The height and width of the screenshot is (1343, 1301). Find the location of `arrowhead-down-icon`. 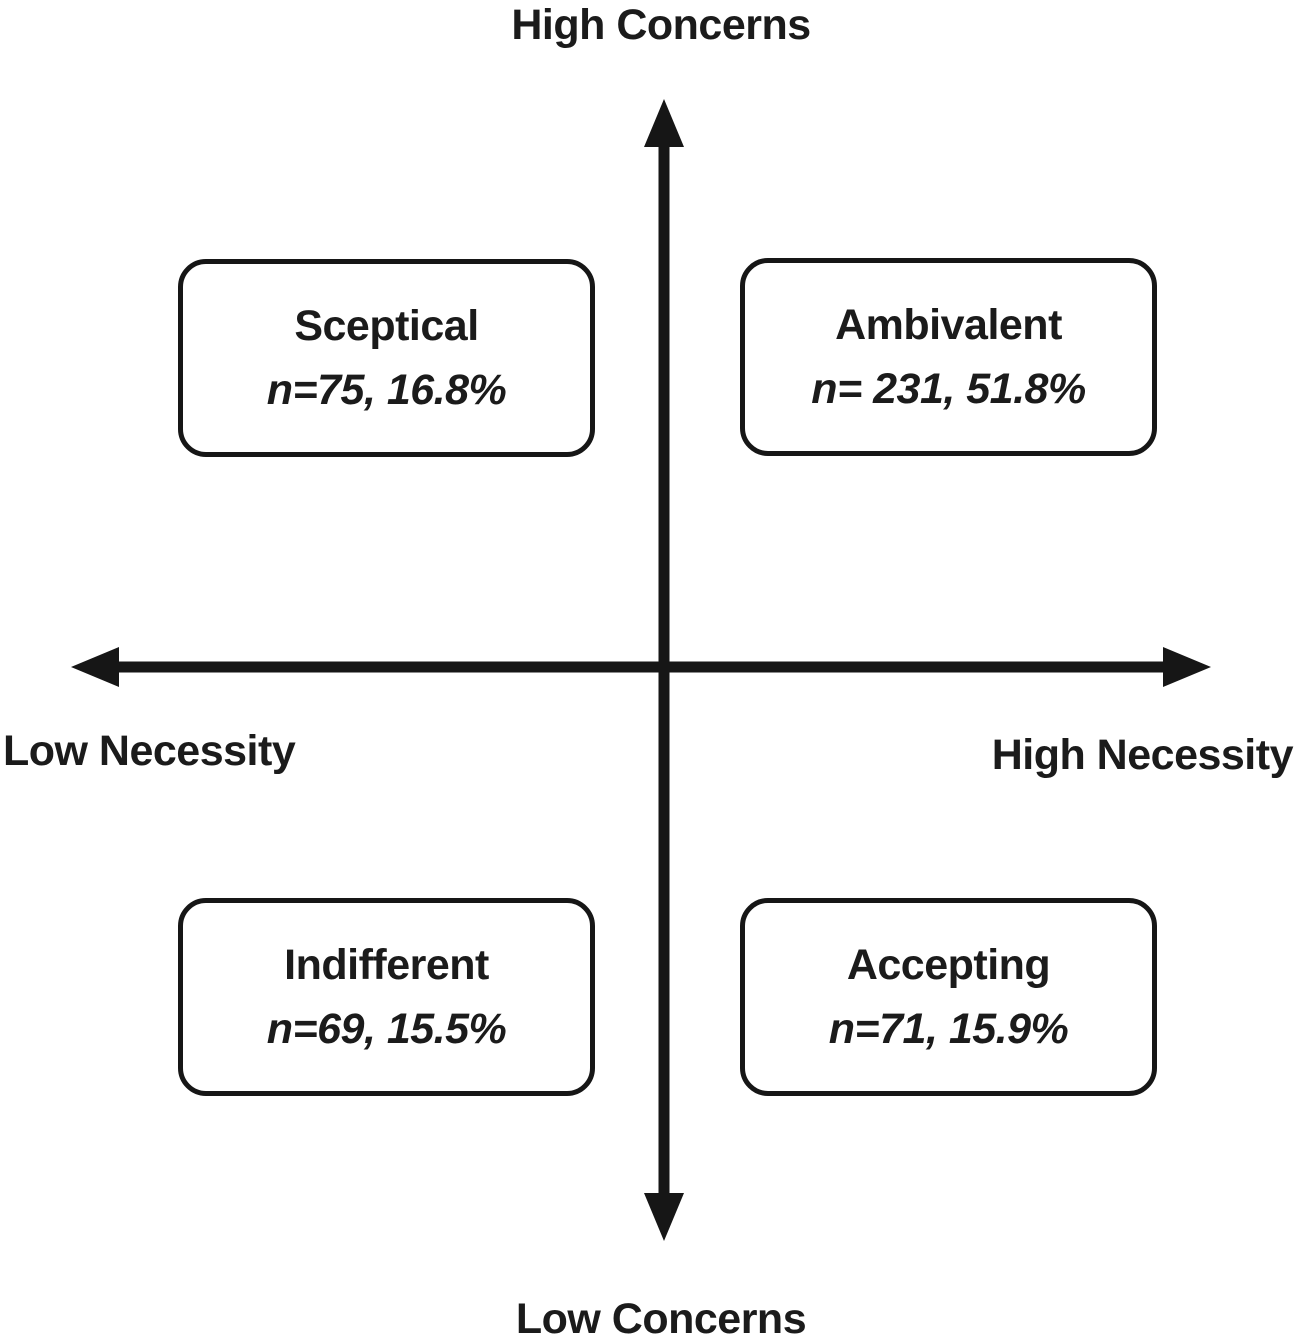

arrowhead-down-icon is located at coordinates (664, 1217).